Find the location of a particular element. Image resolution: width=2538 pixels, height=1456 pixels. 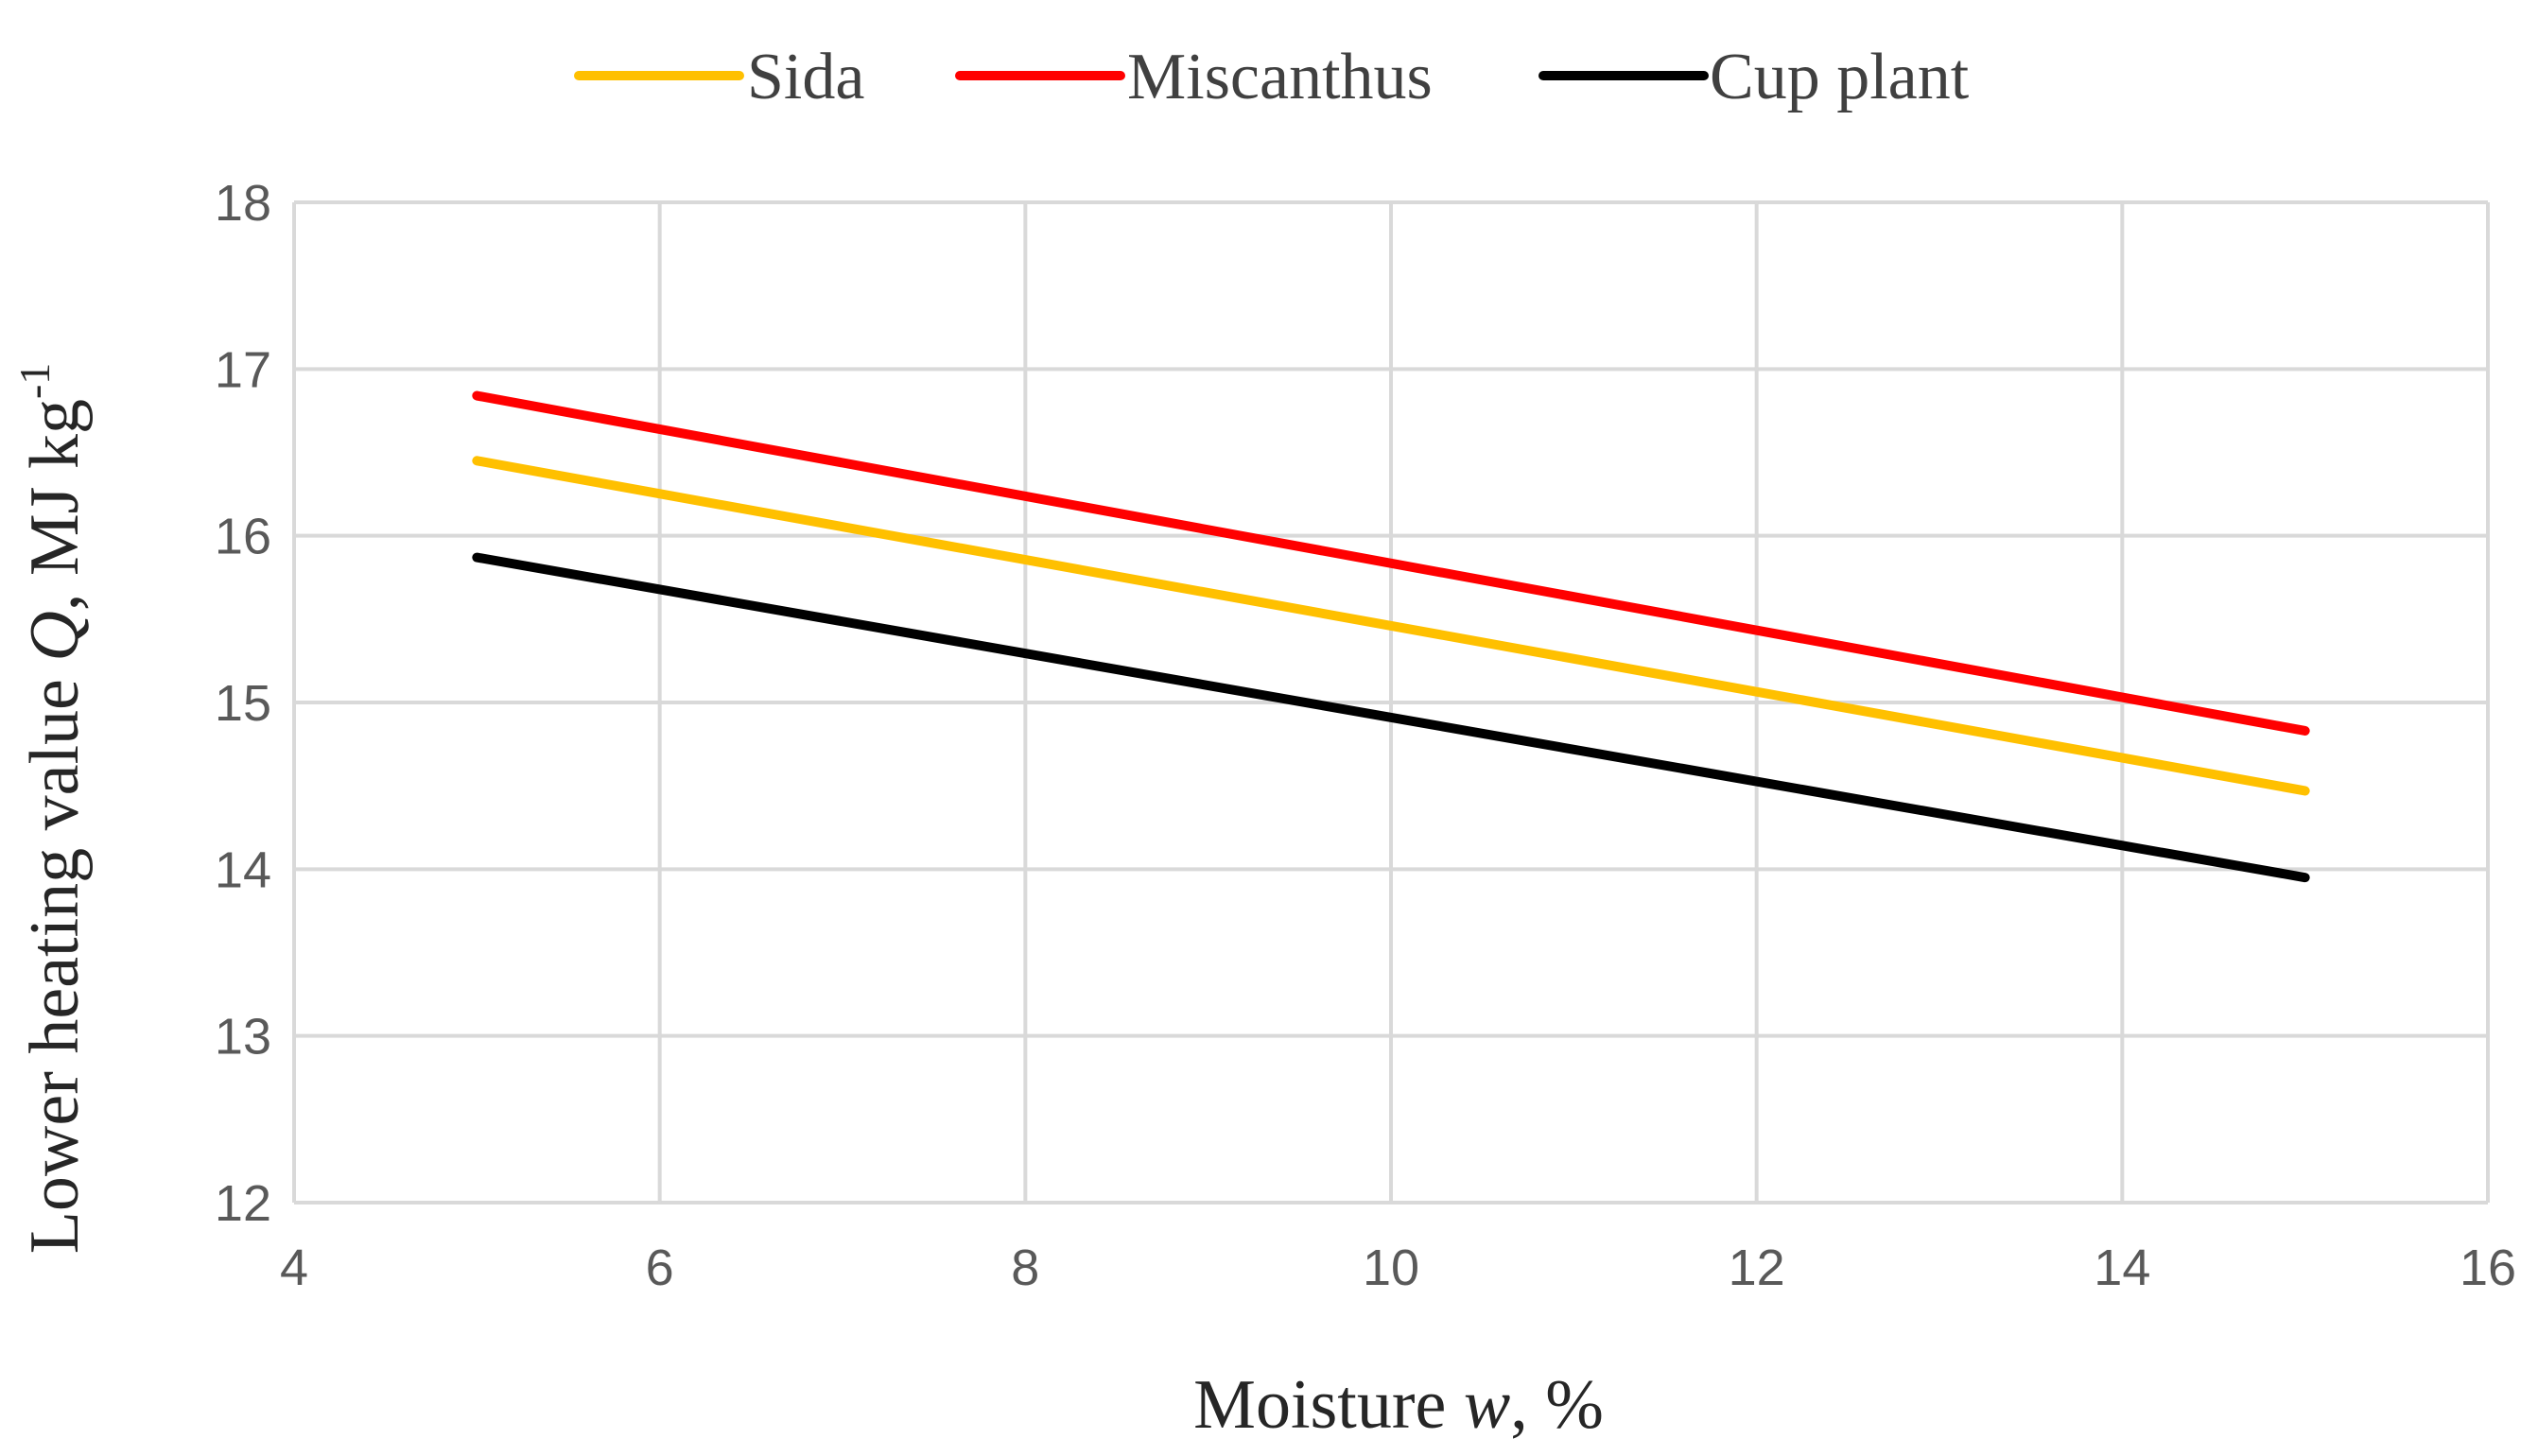

y-tick-label-15: 15 is located at coordinates (243, 703).